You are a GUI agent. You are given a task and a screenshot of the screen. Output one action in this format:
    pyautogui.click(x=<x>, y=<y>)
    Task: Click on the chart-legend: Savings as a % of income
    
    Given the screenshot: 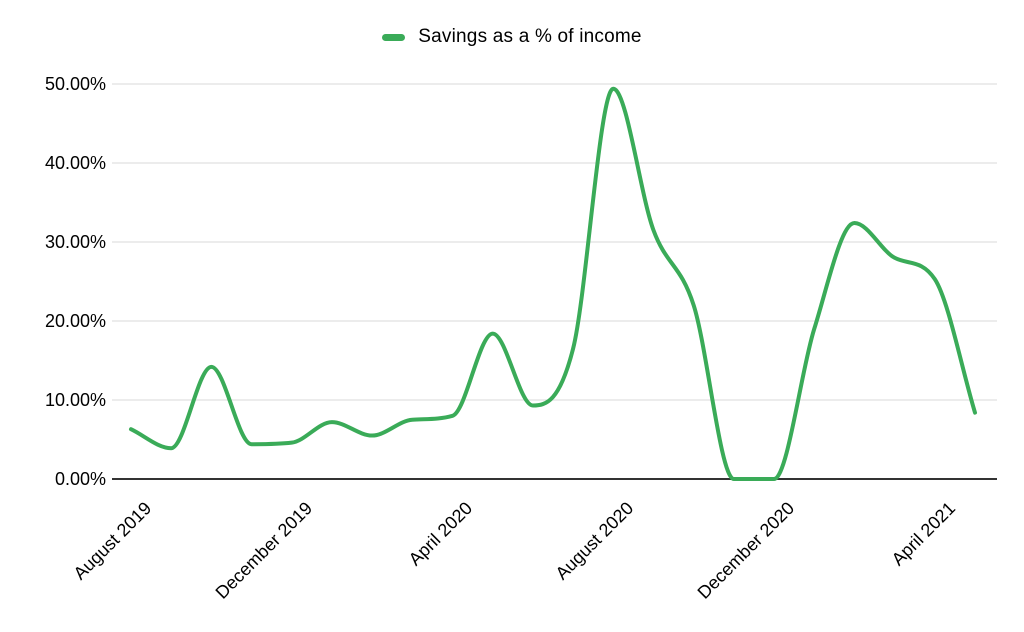 What is the action you would take?
    pyautogui.click(x=512, y=37)
    